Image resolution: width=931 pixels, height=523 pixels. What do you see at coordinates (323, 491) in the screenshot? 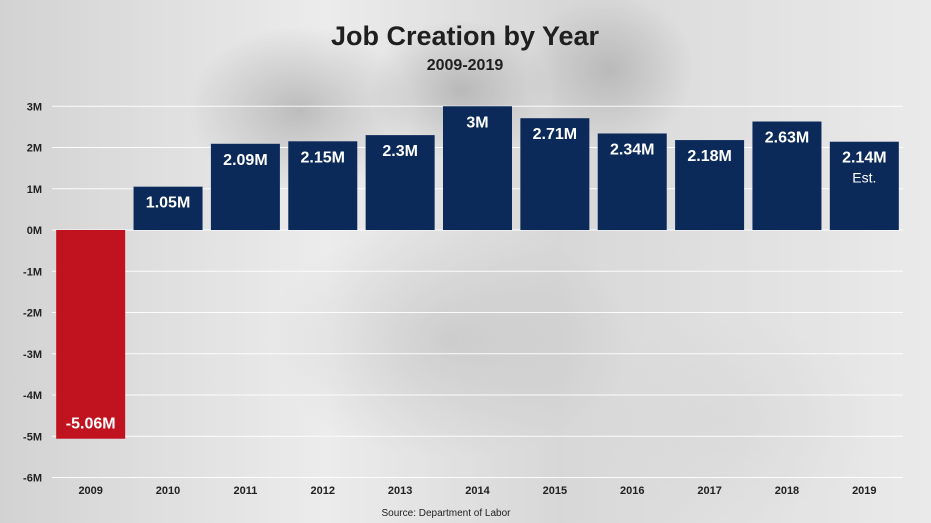
I see `x-tick-label: 2012` at bounding box center [323, 491].